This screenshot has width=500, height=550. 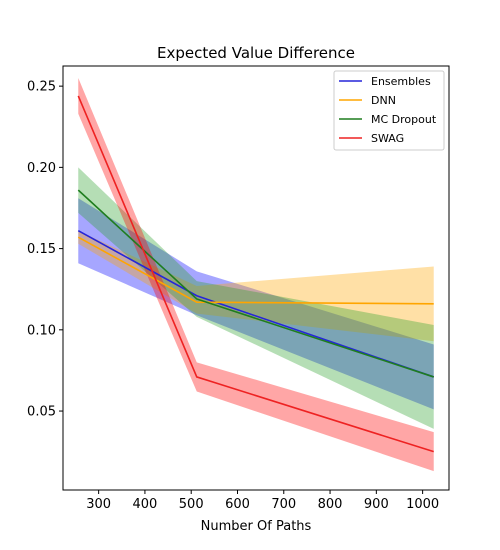 What do you see at coordinates (387, 138) in the screenshot?
I see `legend-label-swag: SWAG` at bounding box center [387, 138].